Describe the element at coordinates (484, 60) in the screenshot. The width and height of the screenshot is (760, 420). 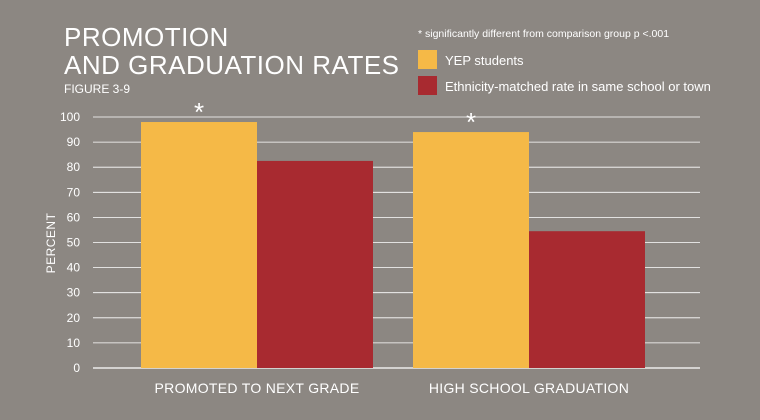
I see `legend-label-yep: YEP students` at that location.